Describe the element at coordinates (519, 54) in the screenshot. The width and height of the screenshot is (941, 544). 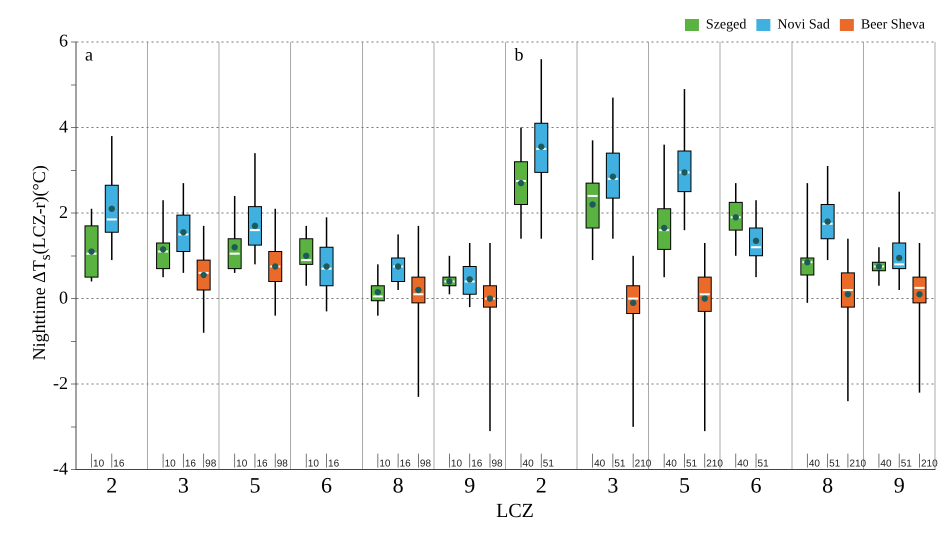
I see `annotation: b` at that location.